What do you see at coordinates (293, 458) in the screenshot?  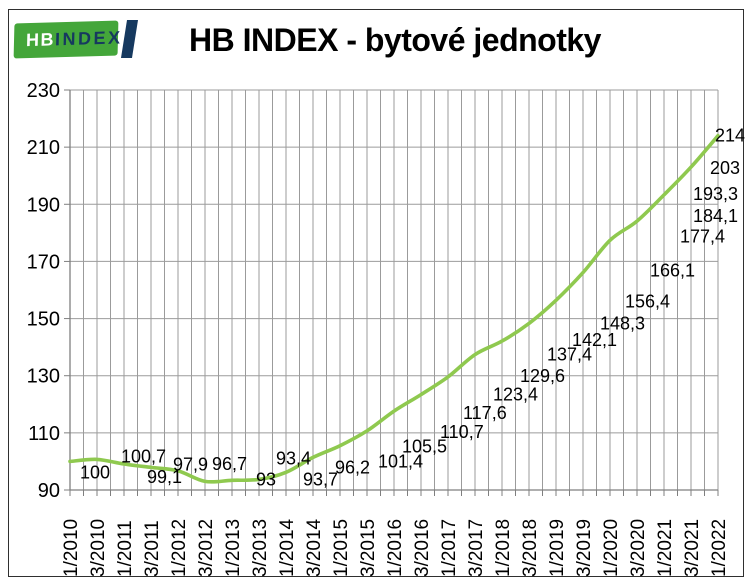 I see `data-label: 93,4` at bounding box center [293, 458].